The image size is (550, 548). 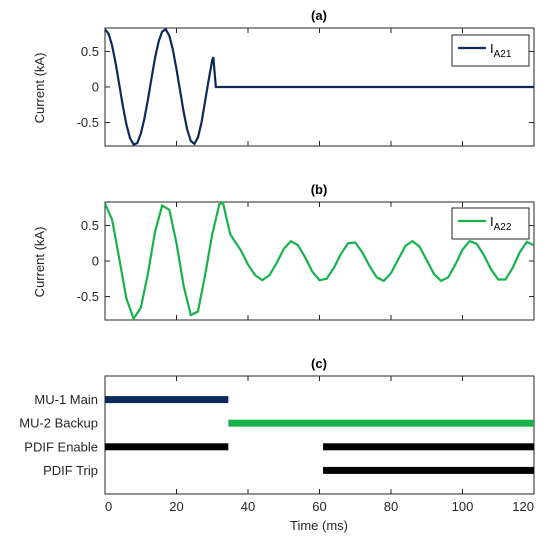 What do you see at coordinates (501, 50) in the screenshot?
I see `panel-a-legend-label: IA21` at bounding box center [501, 50].